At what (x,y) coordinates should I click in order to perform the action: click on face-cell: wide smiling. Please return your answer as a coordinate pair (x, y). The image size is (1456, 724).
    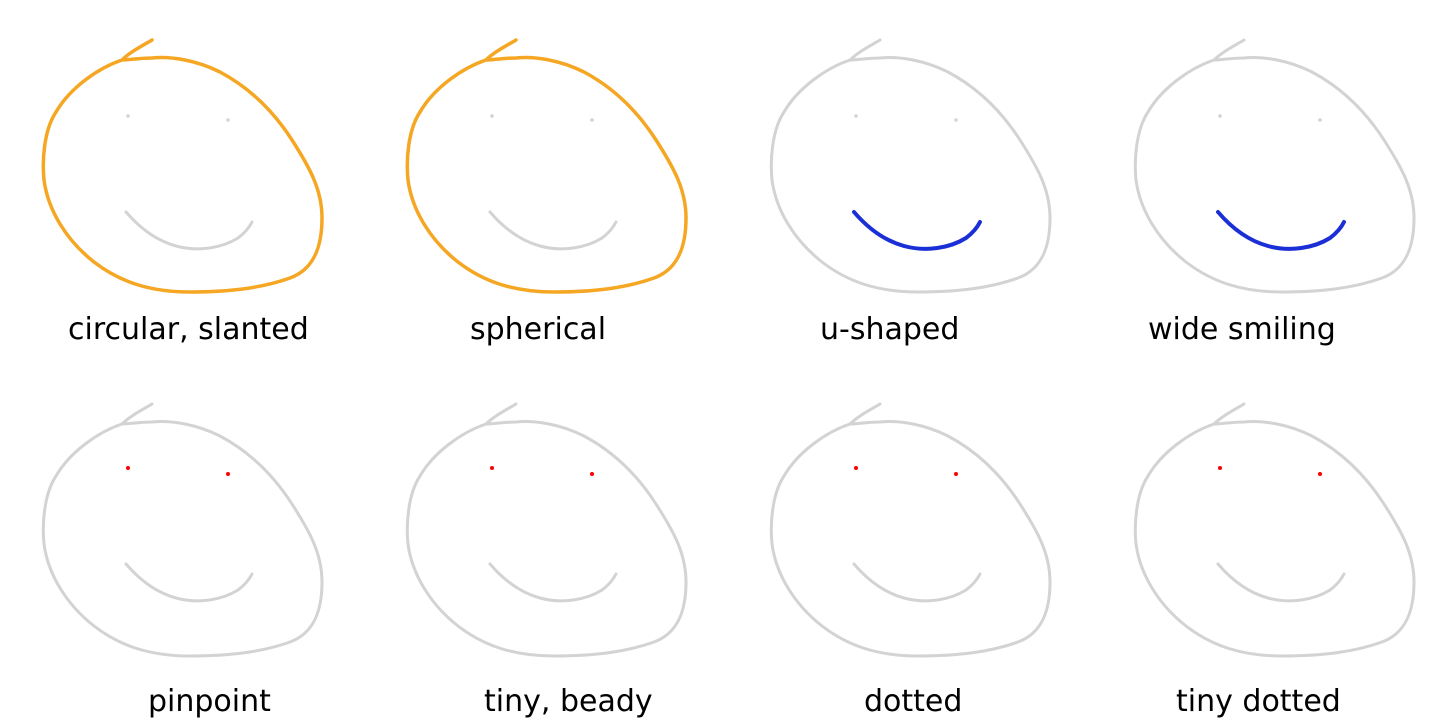
    Looking at the image, I should click on (1274, 180).